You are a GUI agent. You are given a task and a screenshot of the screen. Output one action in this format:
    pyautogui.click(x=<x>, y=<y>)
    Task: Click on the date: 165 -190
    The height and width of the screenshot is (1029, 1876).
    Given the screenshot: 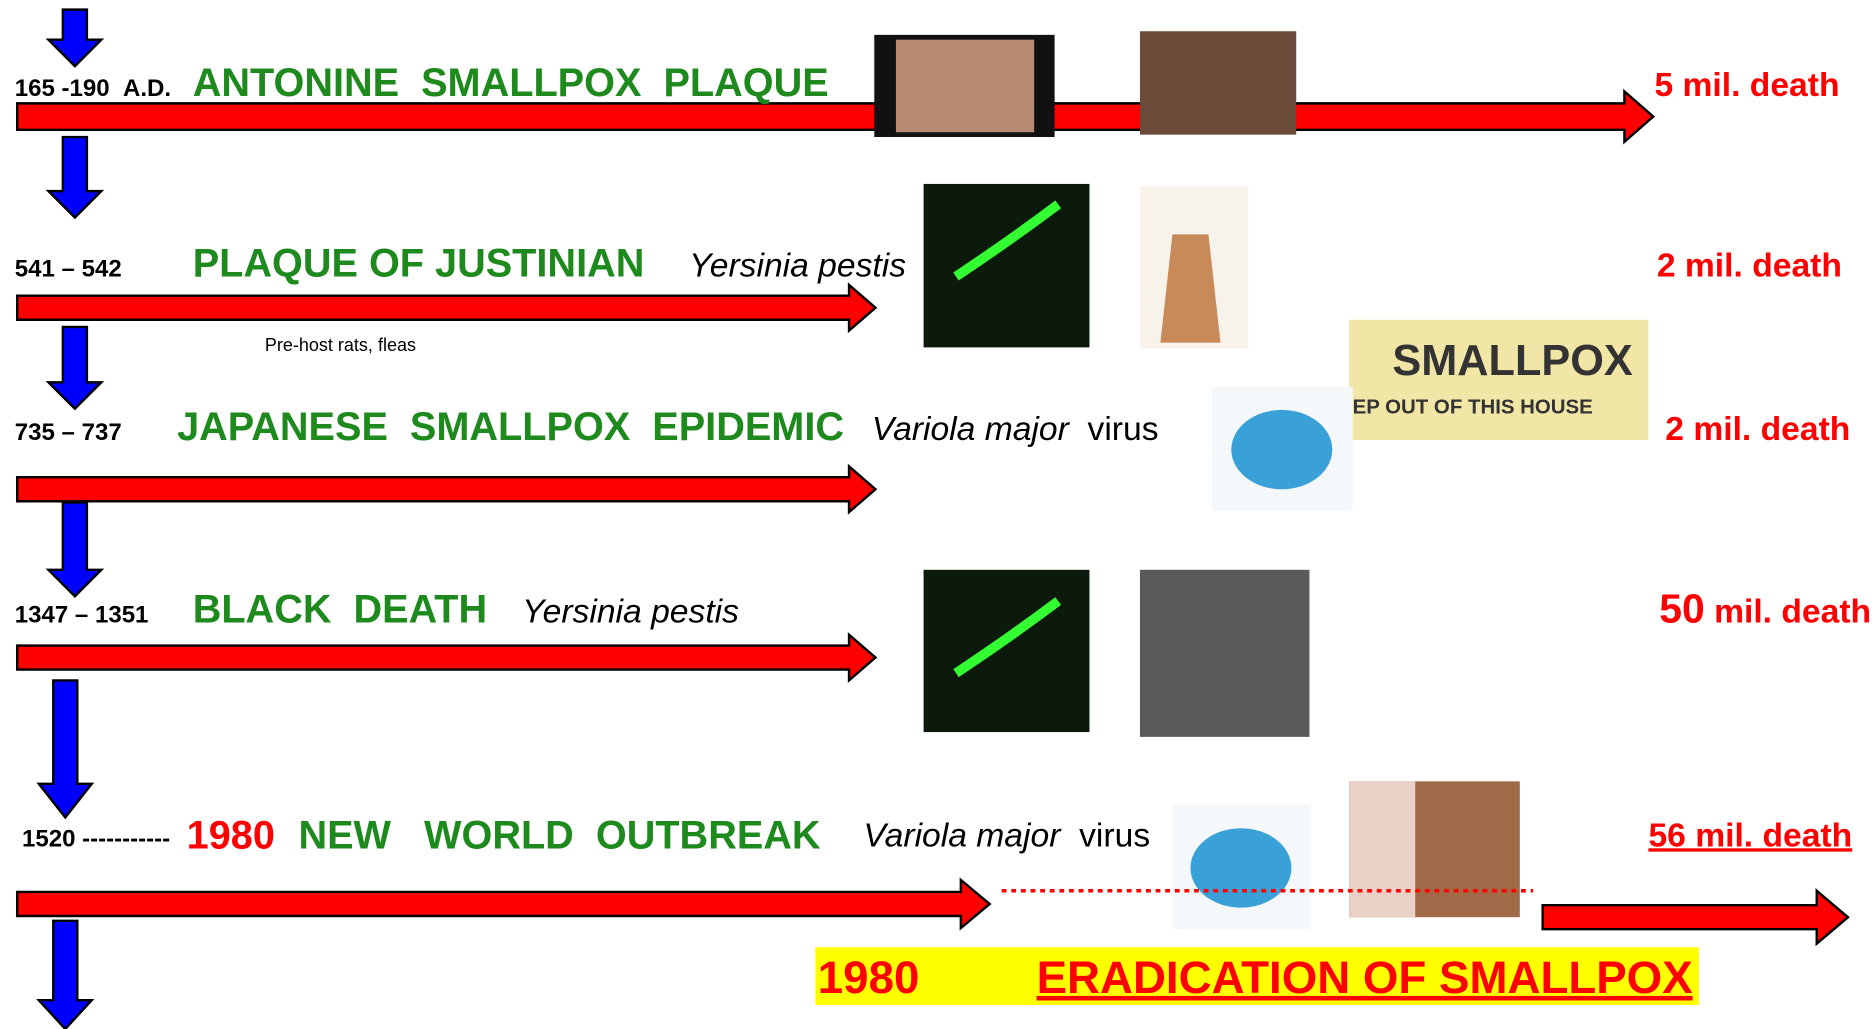 What is the action you would take?
    pyautogui.click(x=62, y=88)
    